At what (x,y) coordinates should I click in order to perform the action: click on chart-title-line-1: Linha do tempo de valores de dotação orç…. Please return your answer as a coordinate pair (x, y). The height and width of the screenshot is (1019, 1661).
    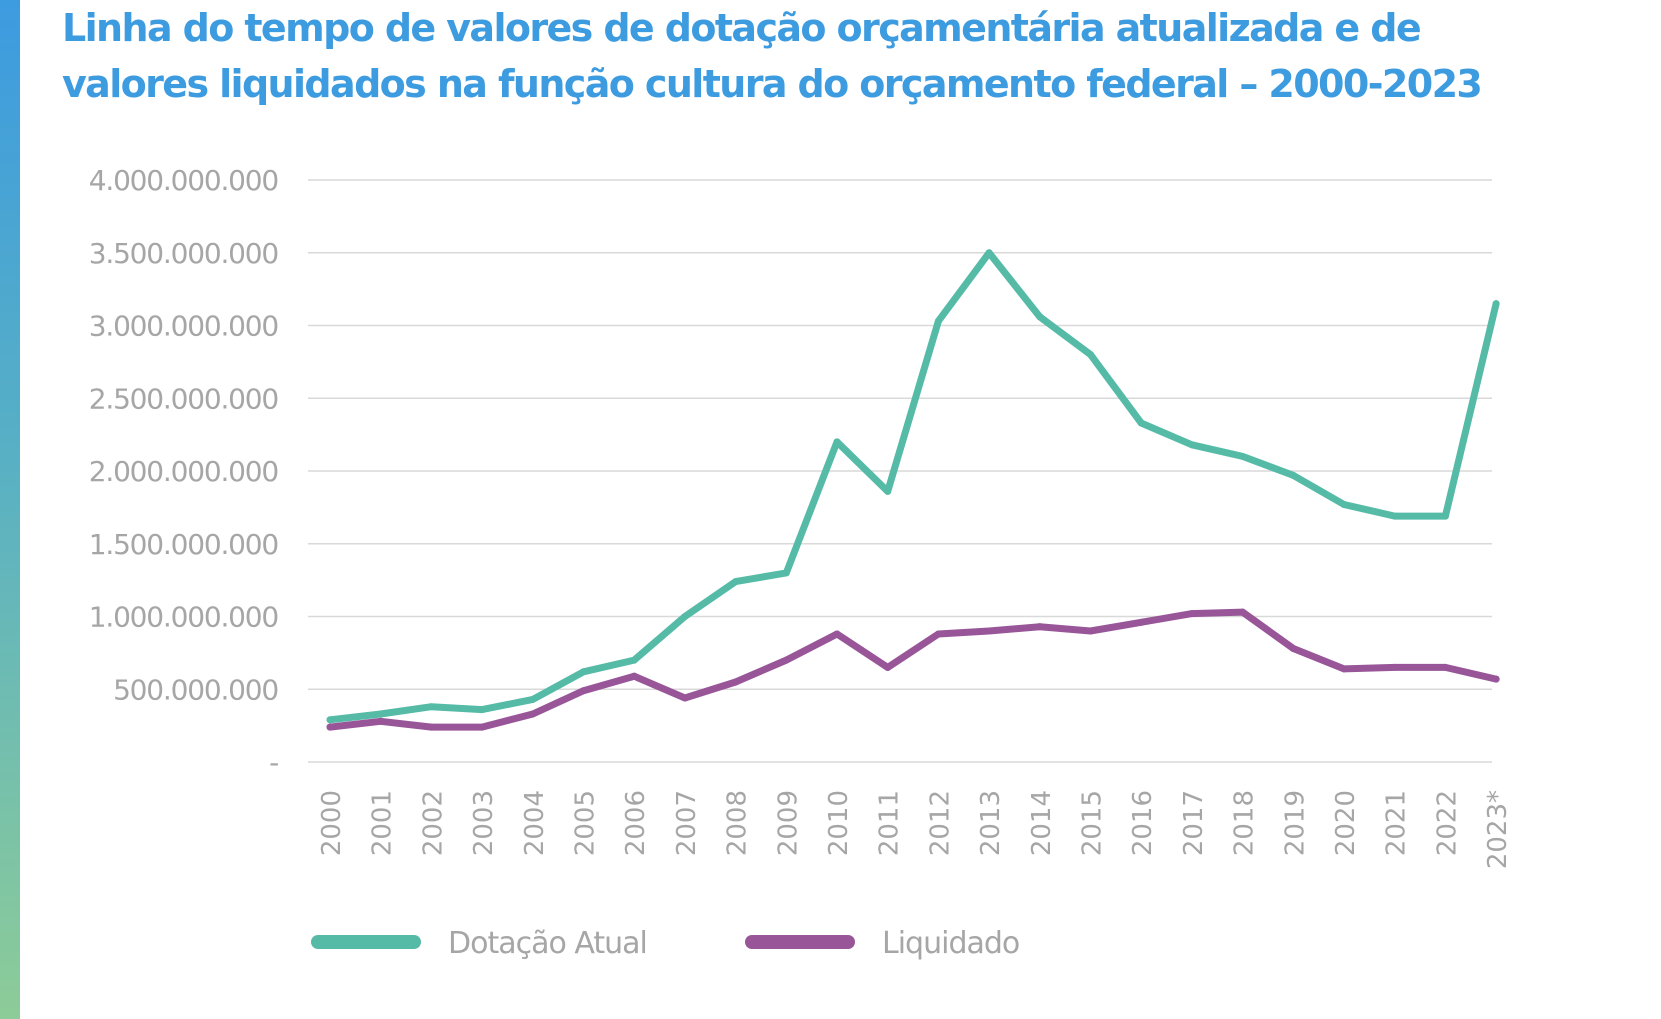
    Looking at the image, I should click on (742, 28).